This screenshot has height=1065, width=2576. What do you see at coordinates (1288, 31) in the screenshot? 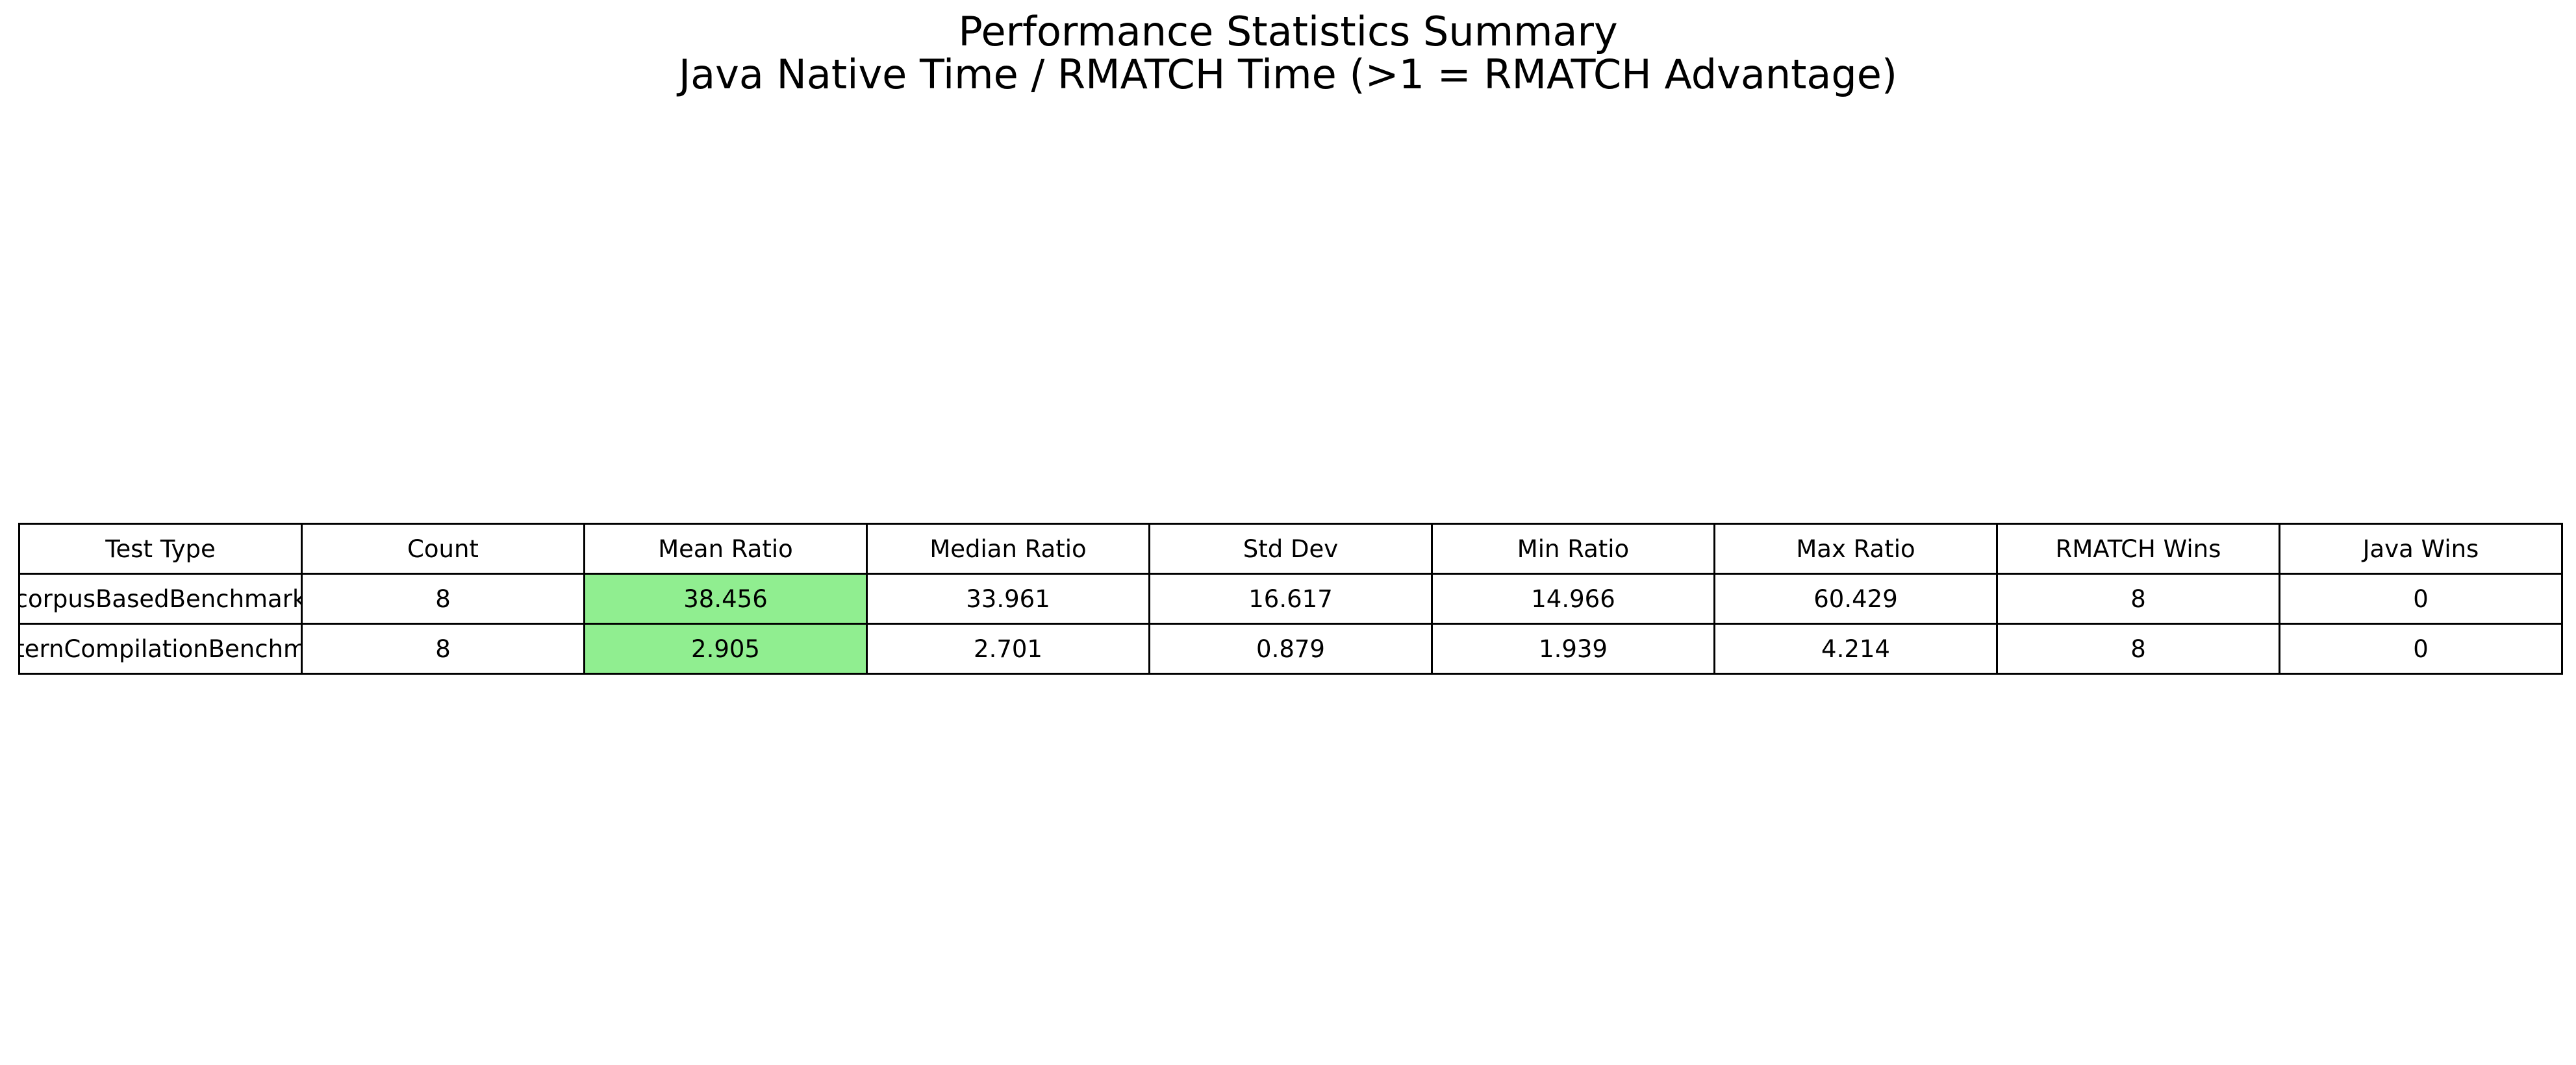
I see `chart-title: Performance Statistics Summary` at bounding box center [1288, 31].